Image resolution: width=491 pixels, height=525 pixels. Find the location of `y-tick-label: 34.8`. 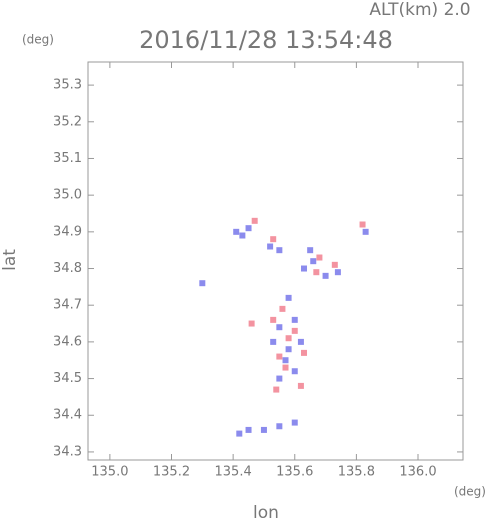

y-tick-label: 34.8 is located at coordinates (67, 268).